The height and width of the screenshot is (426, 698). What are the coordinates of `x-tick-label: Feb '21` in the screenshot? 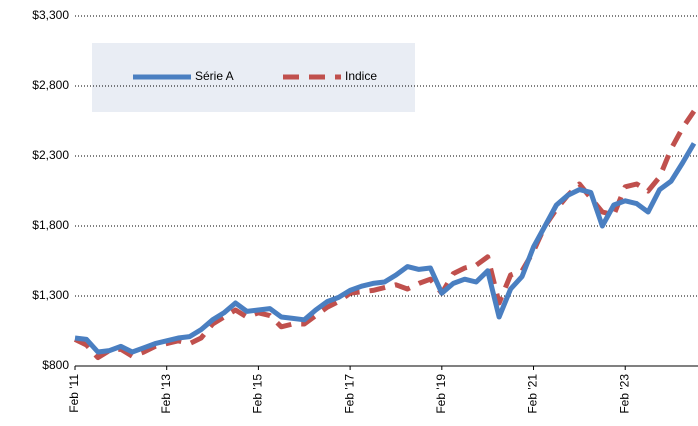 It's located at (533, 394).